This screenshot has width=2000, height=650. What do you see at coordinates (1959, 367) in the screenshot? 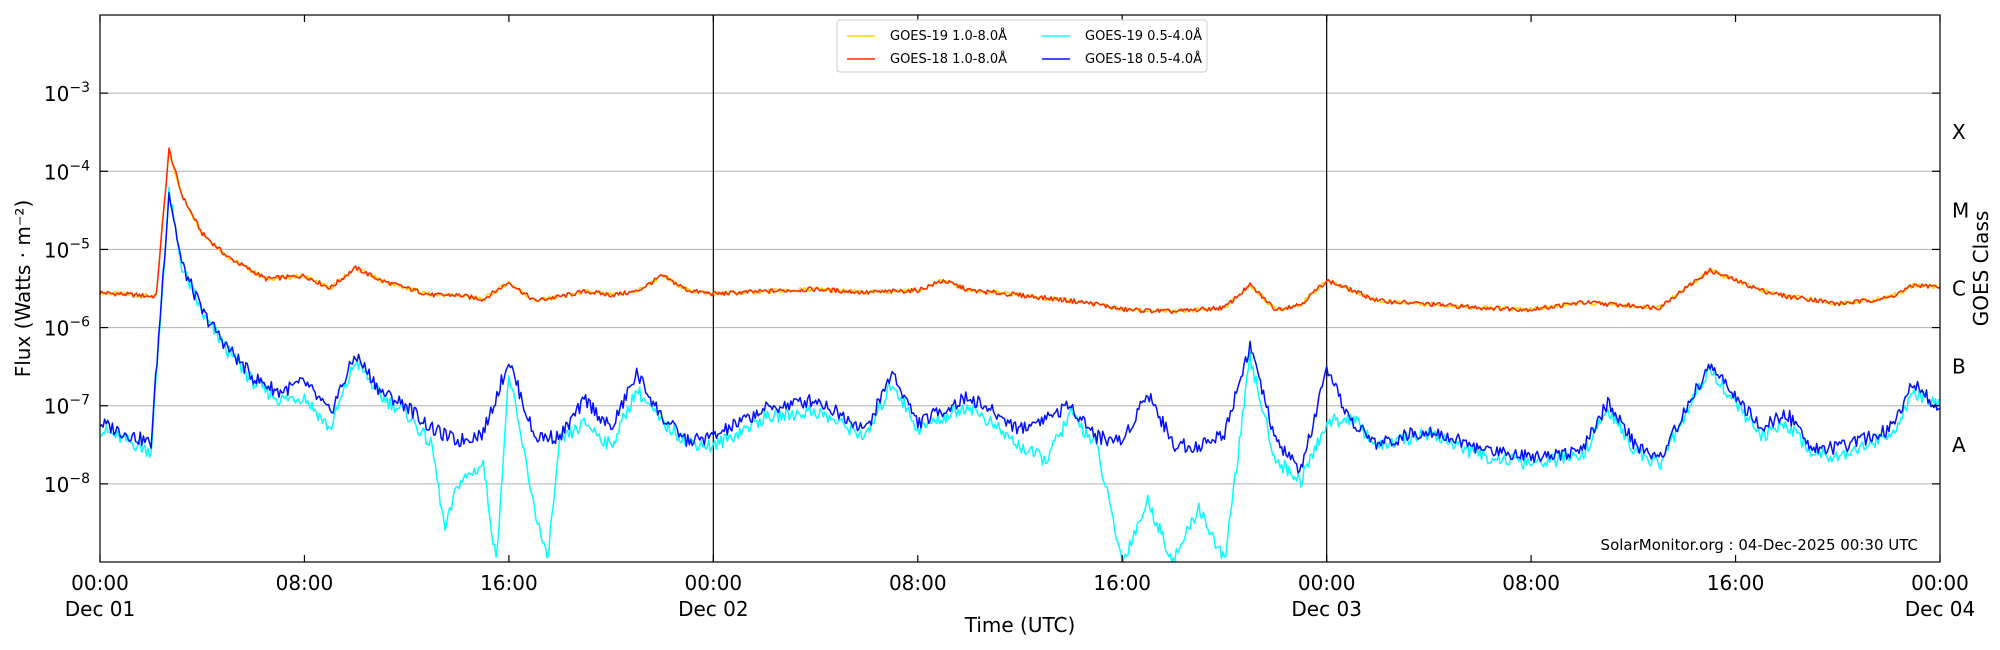
I see `goes-class-label: B` at bounding box center [1959, 367].